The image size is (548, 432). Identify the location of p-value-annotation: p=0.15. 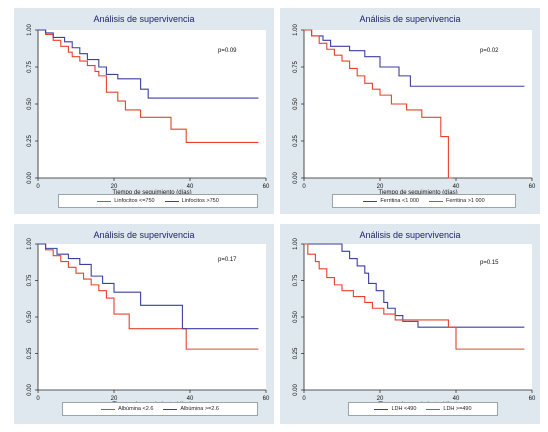
(489, 263).